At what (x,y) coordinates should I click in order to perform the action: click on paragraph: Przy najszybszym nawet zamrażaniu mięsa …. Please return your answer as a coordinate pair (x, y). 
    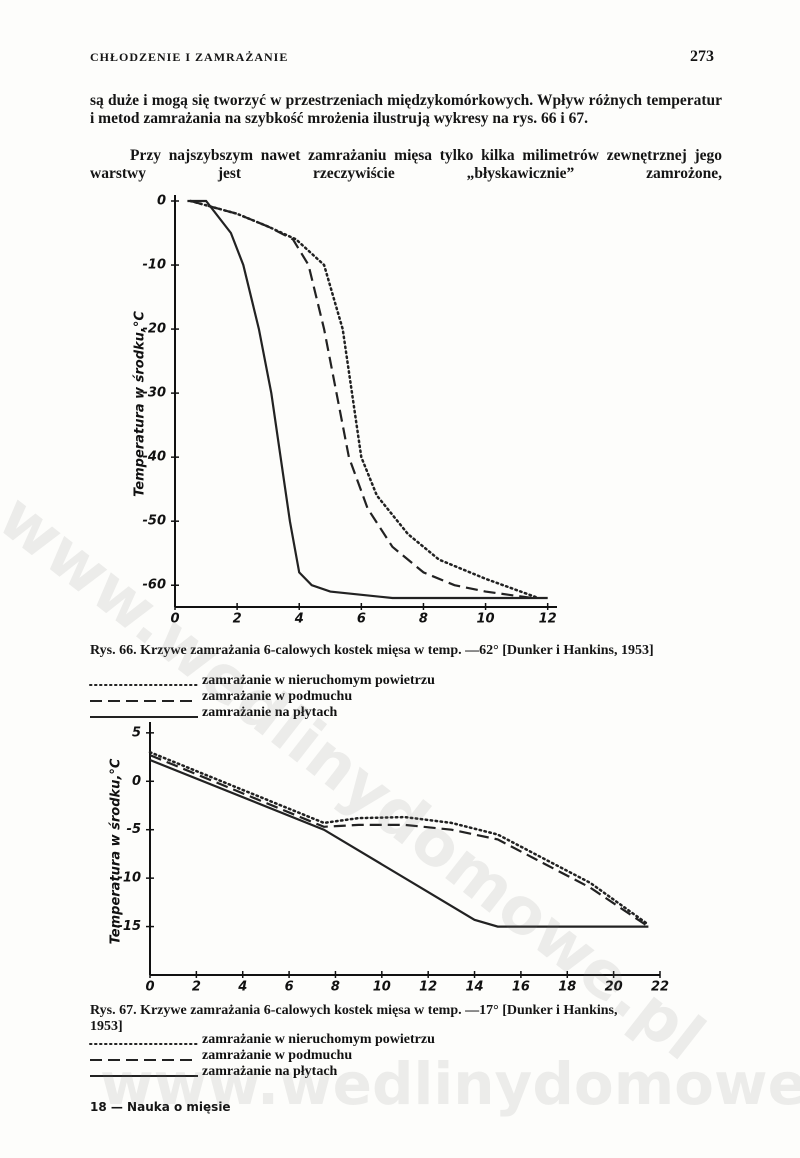
    Looking at the image, I should click on (406, 164).